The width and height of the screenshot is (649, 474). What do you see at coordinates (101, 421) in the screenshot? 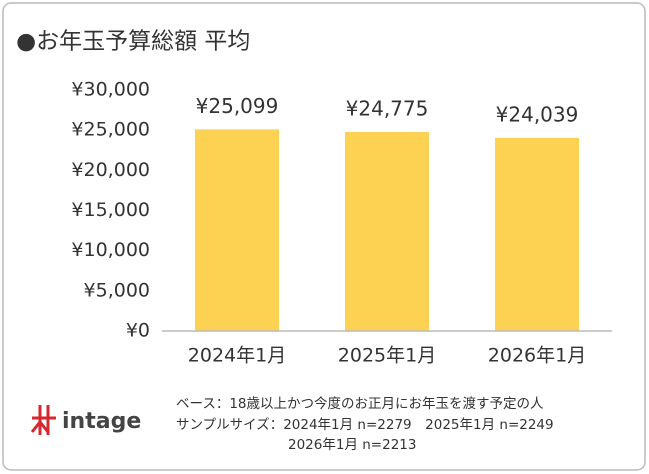
I see `logo-text: intage` at bounding box center [101, 421].